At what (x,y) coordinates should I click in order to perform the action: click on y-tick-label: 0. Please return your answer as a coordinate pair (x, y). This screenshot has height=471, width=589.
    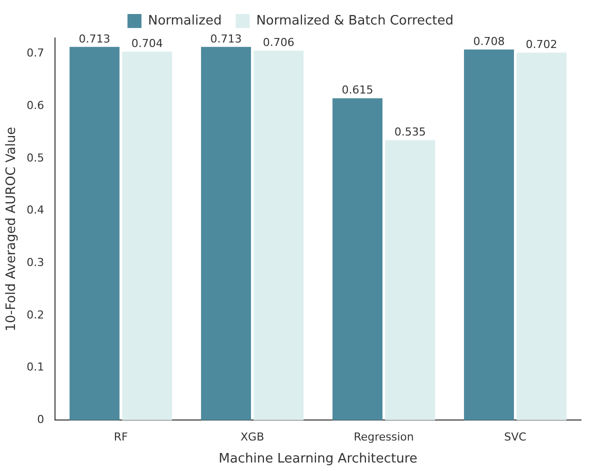
    Looking at the image, I should click on (40, 419).